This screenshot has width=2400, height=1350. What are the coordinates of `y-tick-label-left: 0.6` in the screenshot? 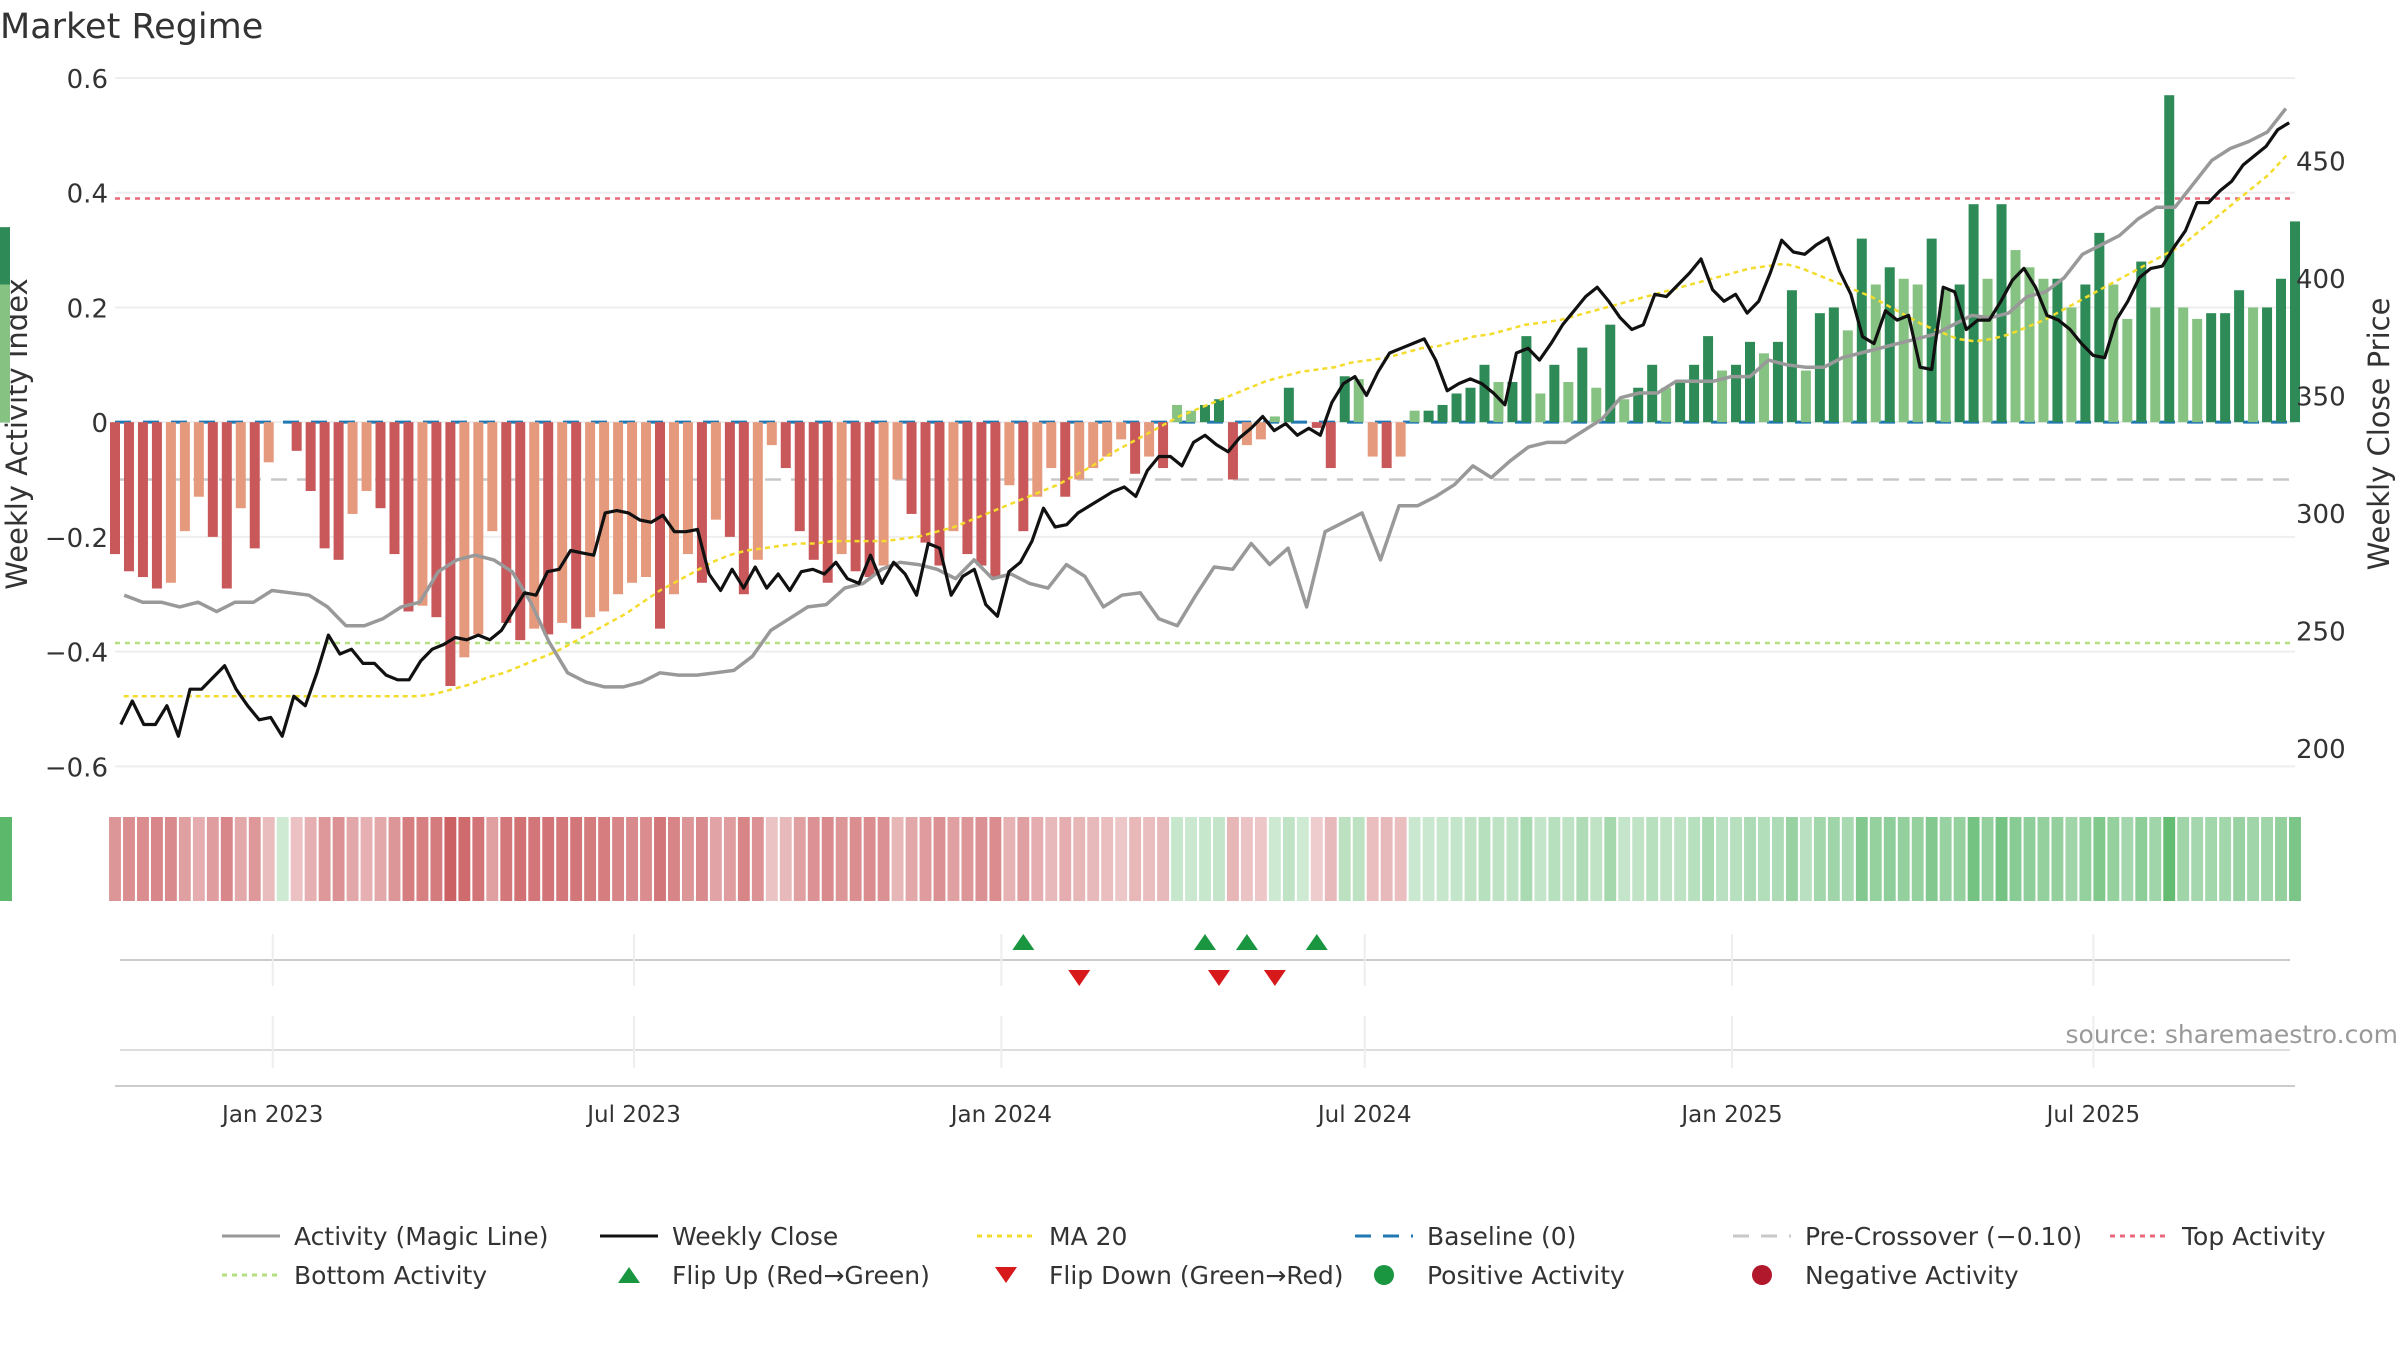 It's located at (87, 80).